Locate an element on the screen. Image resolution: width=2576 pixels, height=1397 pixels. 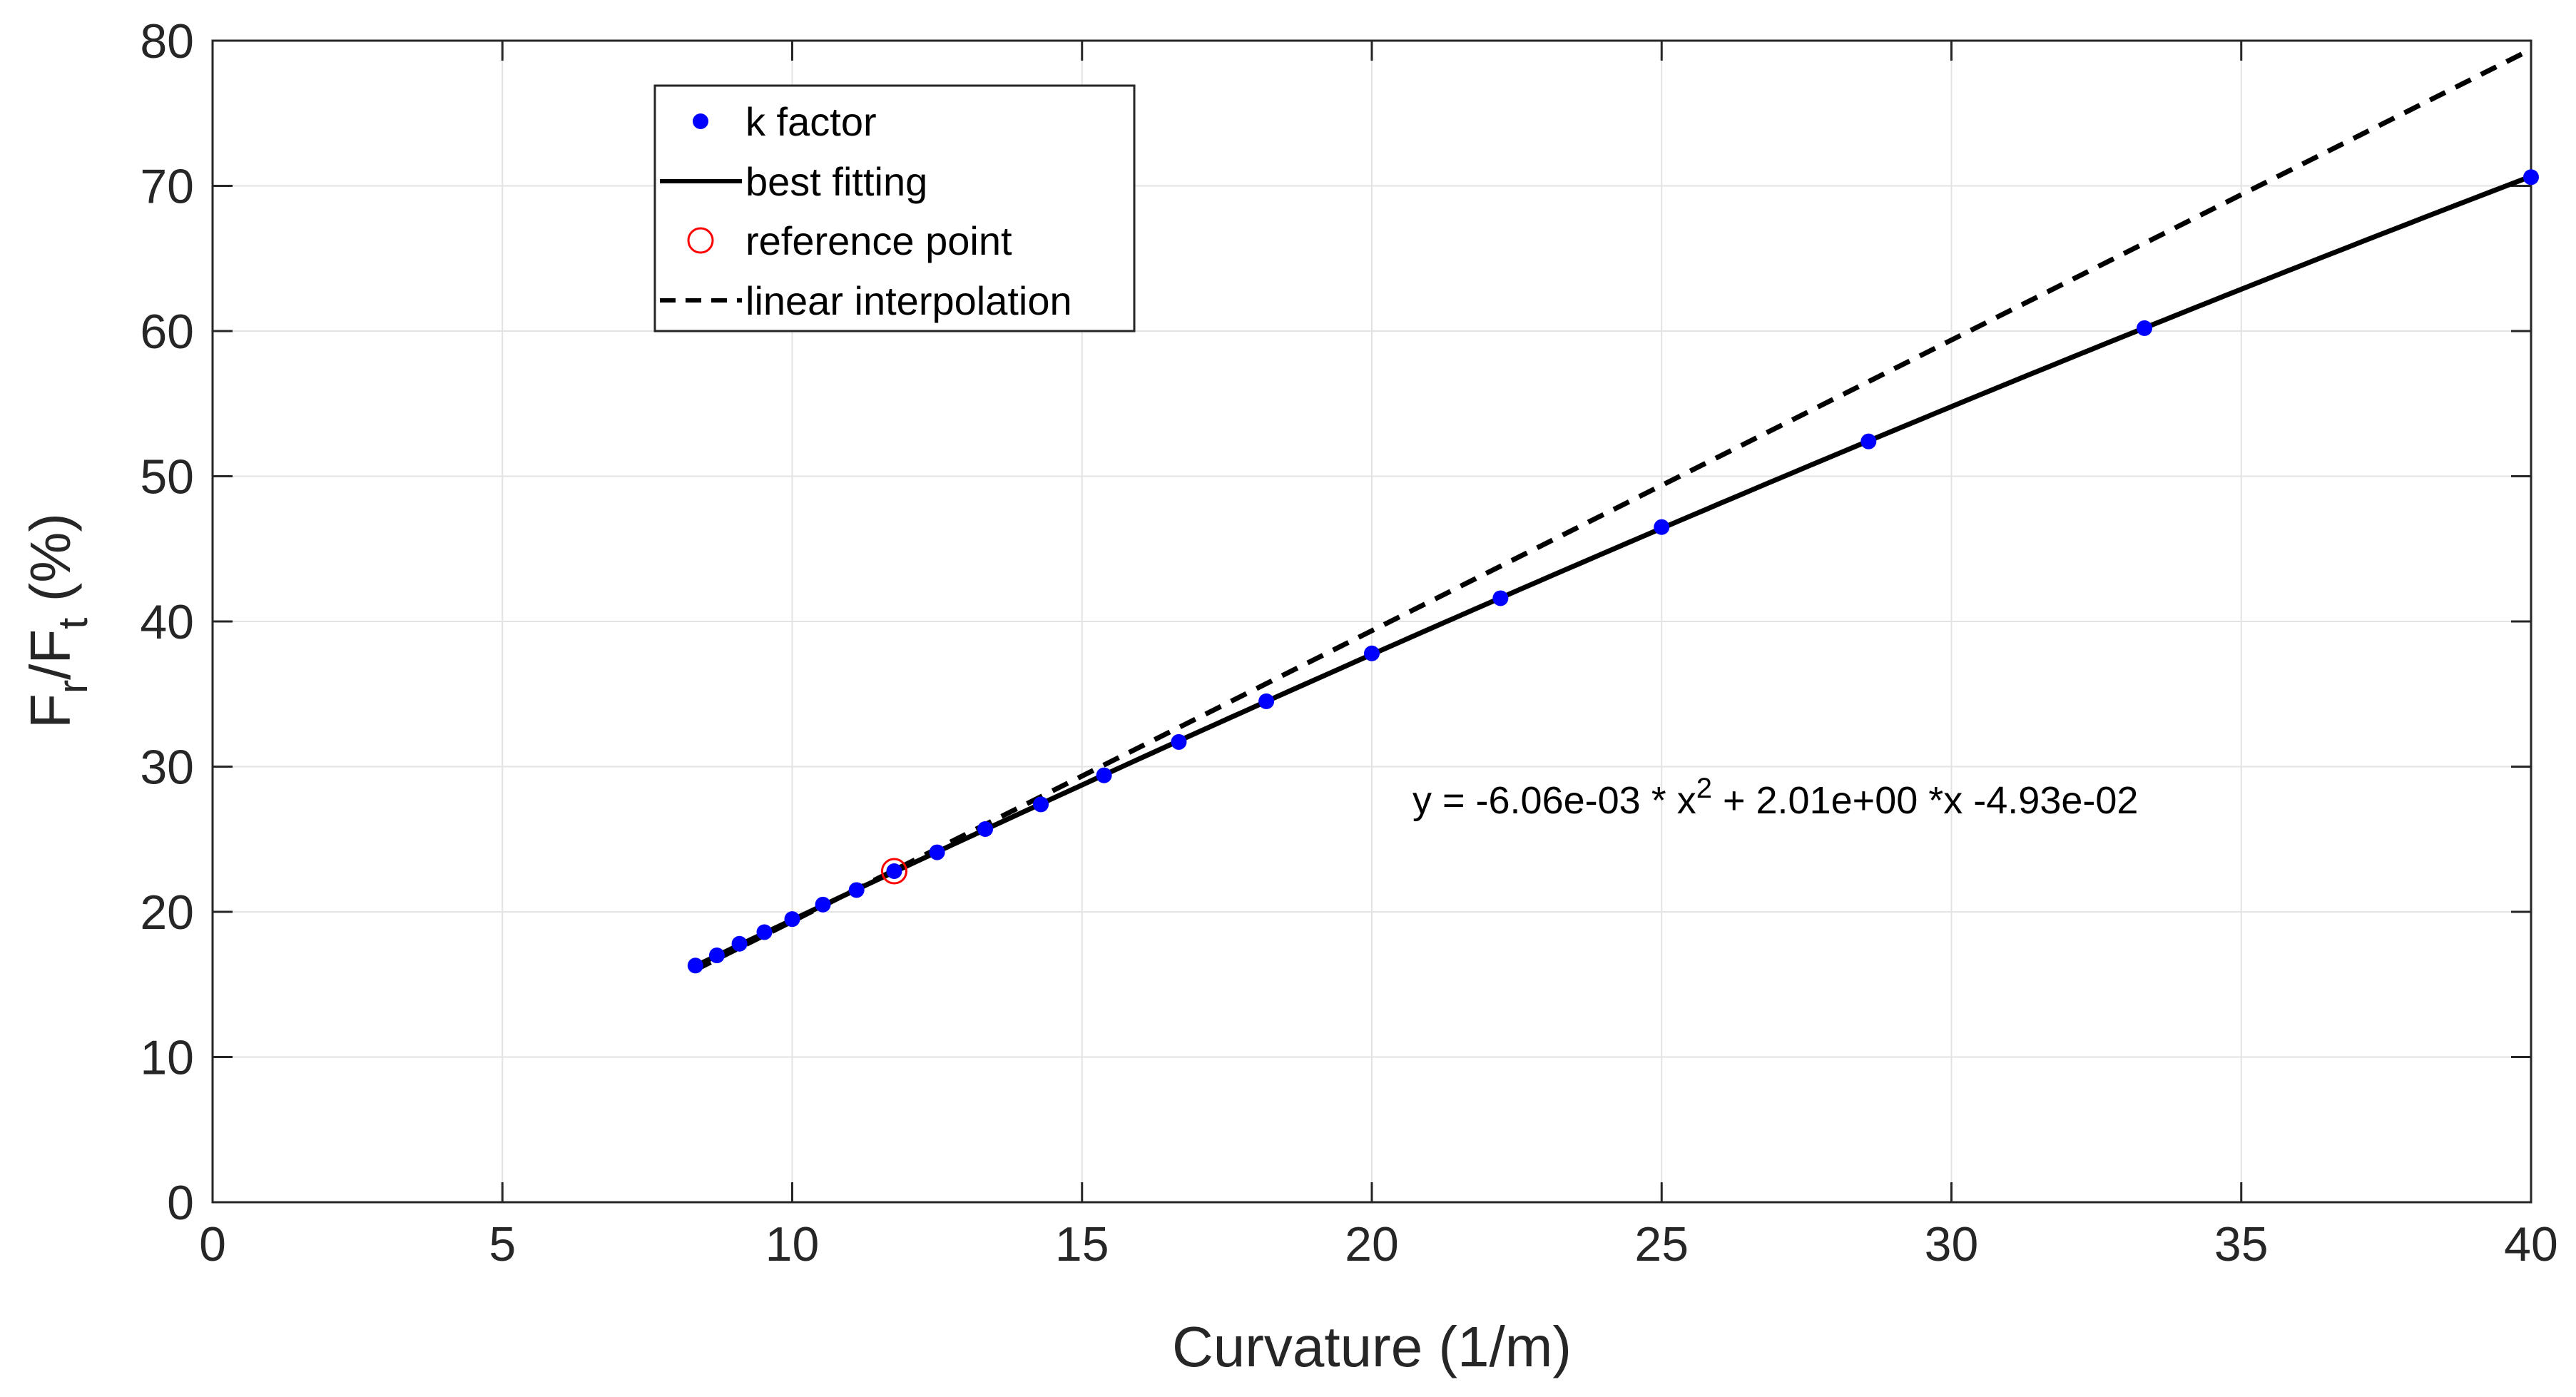
x-tick-label: 15 is located at coordinates (1082, 1244).